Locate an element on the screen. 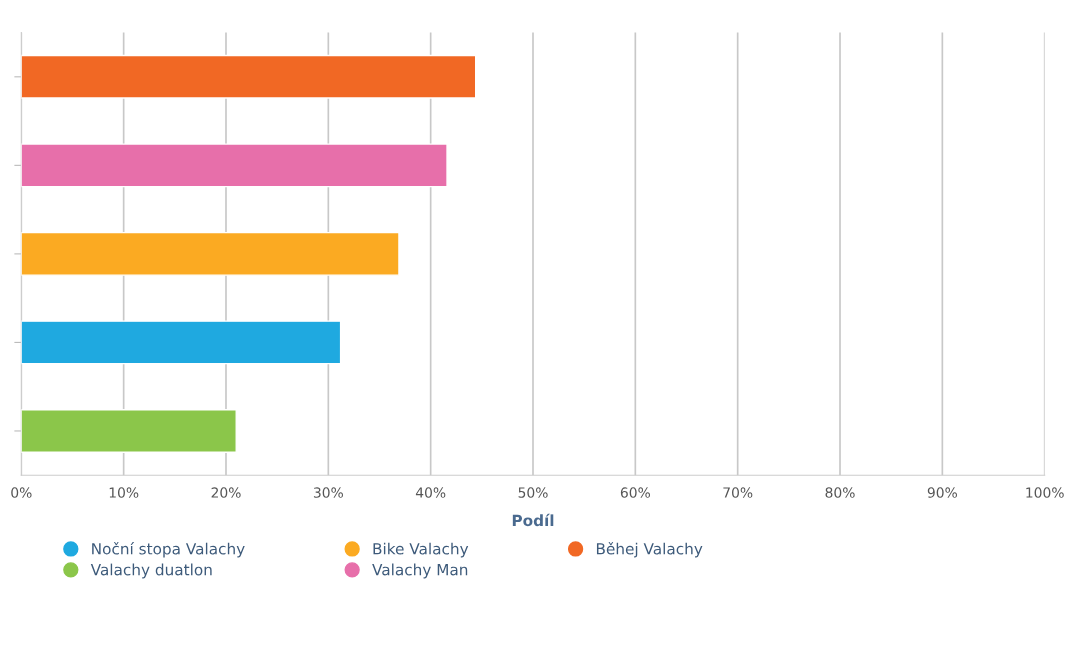 The image size is (1066, 651). x-axis-title: Podíl is located at coordinates (533, 520).